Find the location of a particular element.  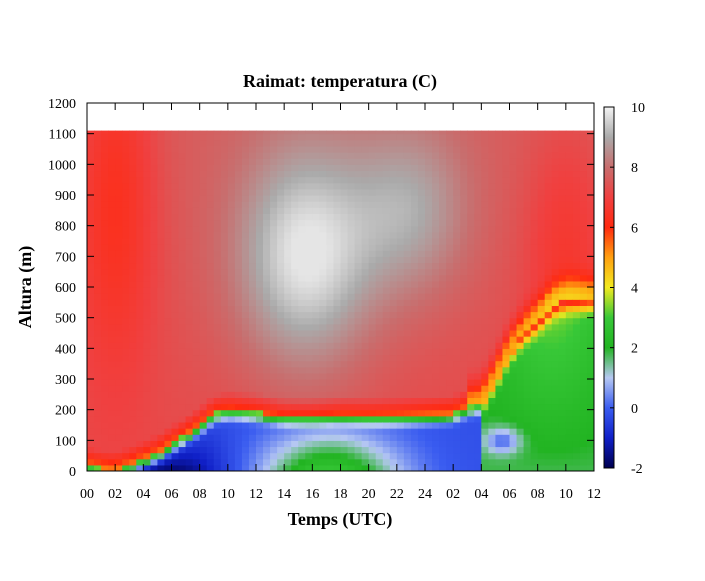

x-tick-label: 02 is located at coordinates (115, 494).